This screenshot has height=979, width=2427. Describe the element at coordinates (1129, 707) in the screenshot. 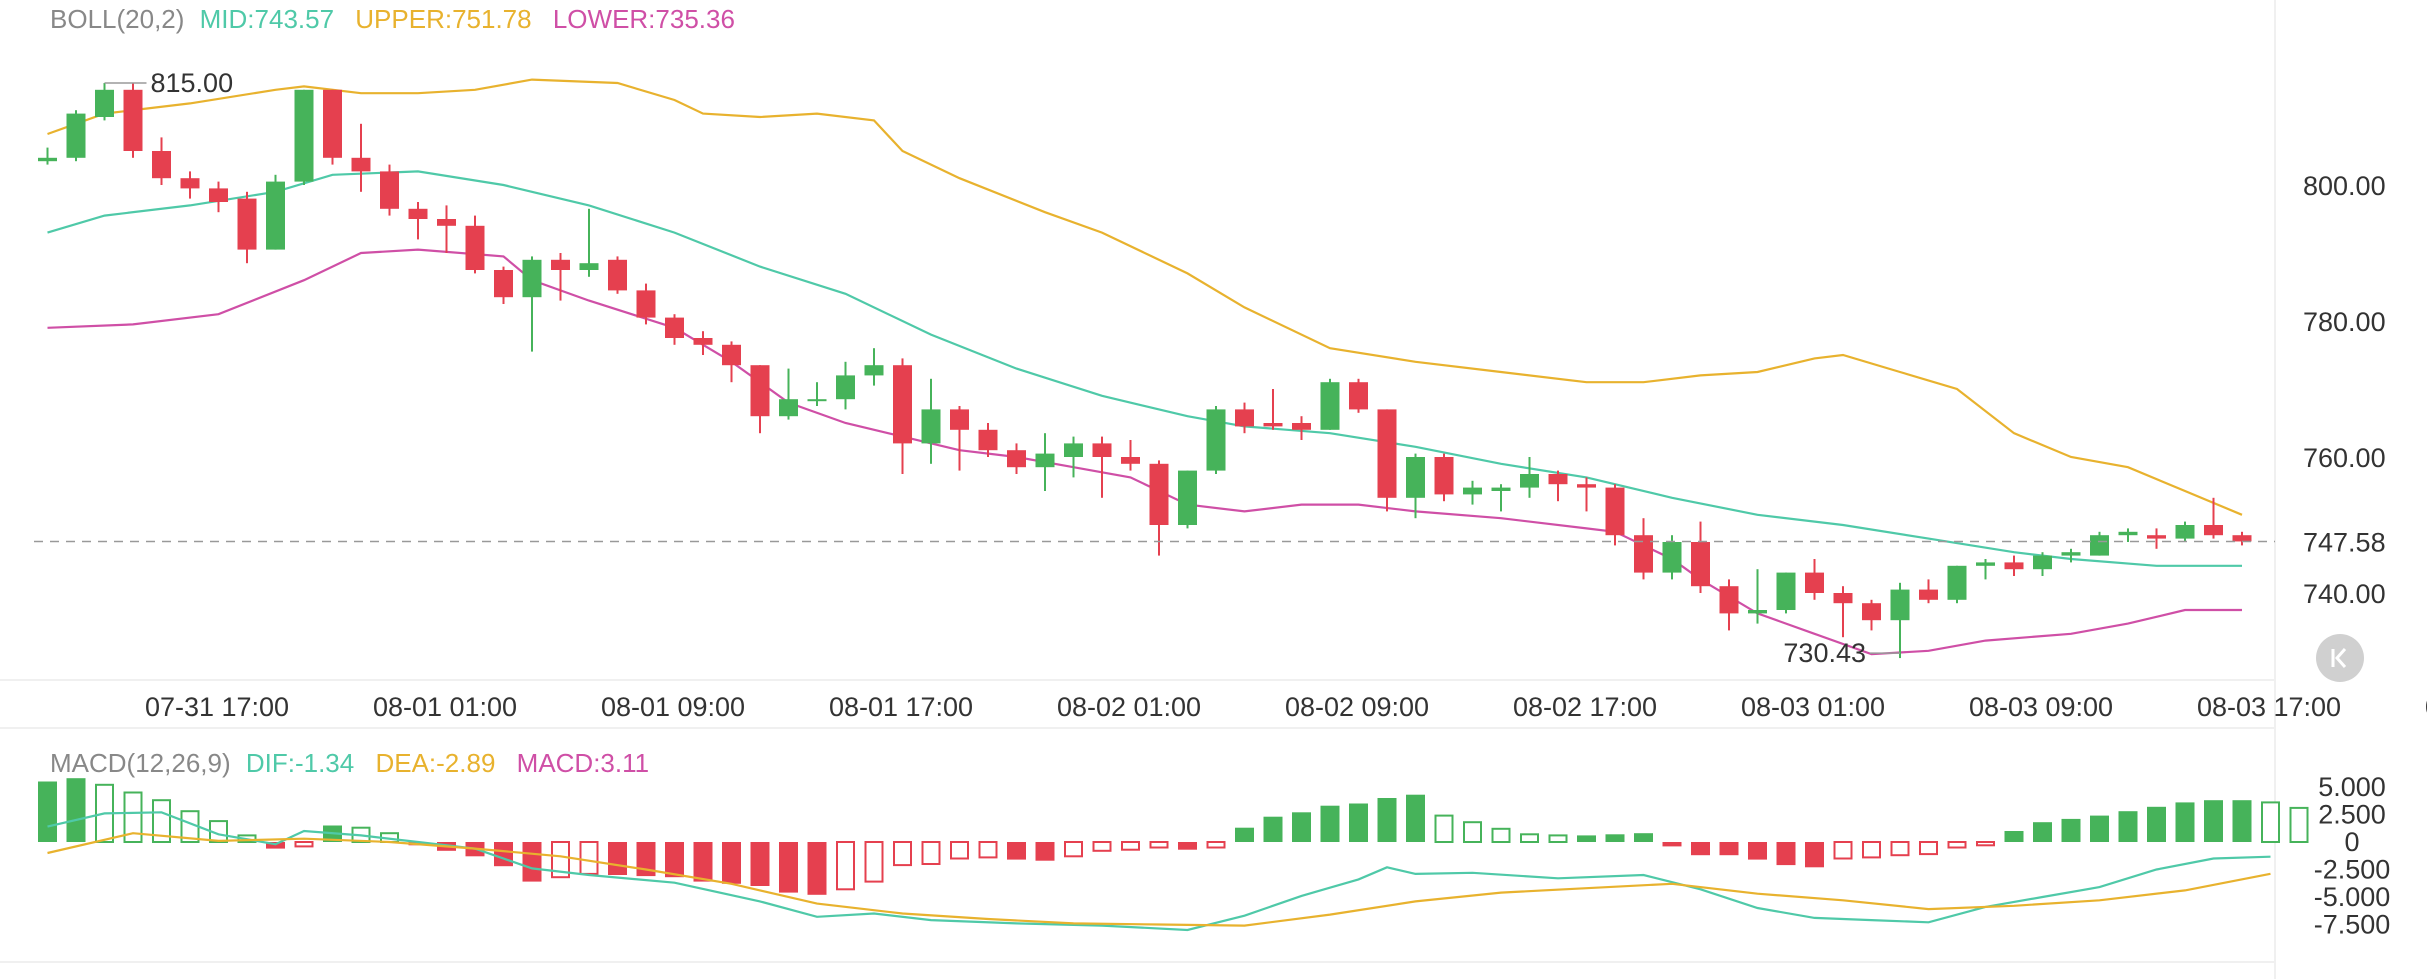

I see `time-tick-label: 08-02 01:00` at that location.